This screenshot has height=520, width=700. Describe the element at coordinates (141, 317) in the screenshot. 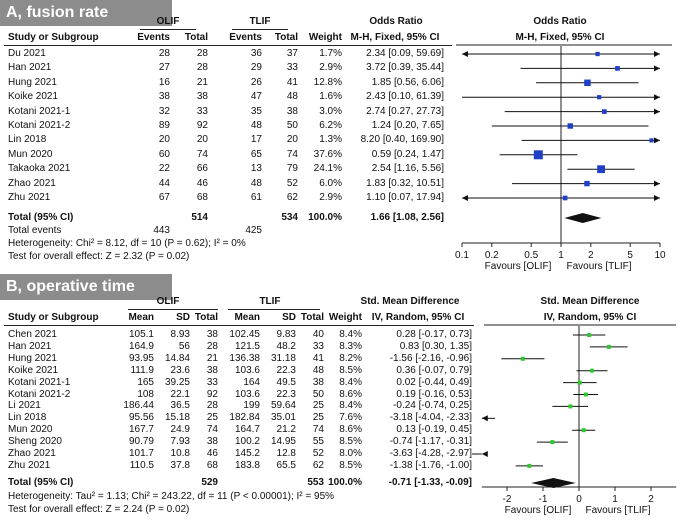

I see `panel-b-col-mean1: Mean` at that location.